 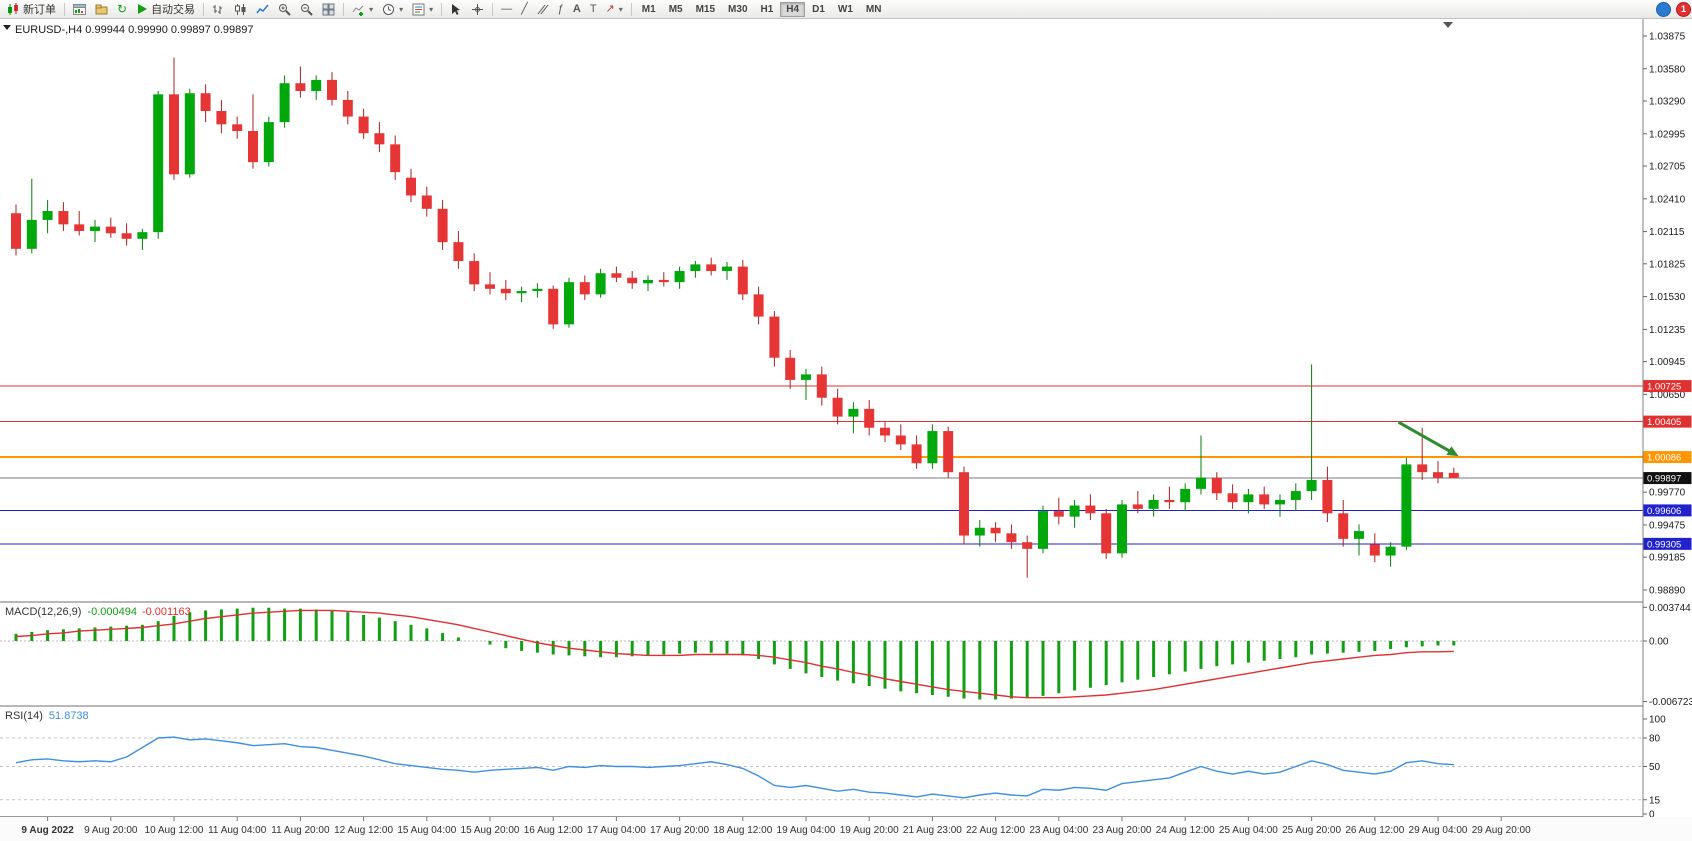 I want to click on time-axis-label: 23 Aug 20:00, so click(x=1122, y=830).